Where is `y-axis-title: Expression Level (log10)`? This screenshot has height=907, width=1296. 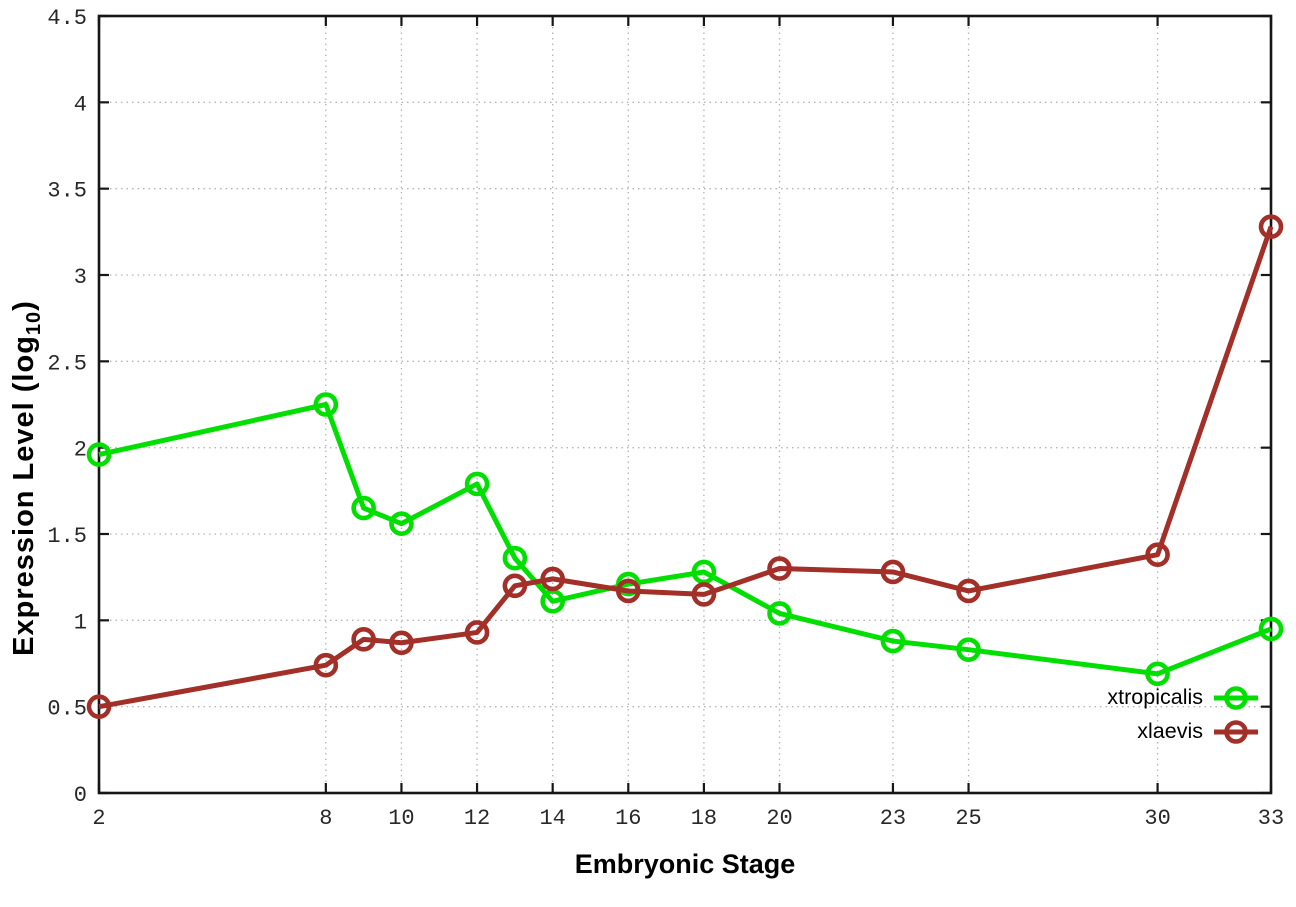 y-axis-title: Expression Level (log10) is located at coordinates (27, 478).